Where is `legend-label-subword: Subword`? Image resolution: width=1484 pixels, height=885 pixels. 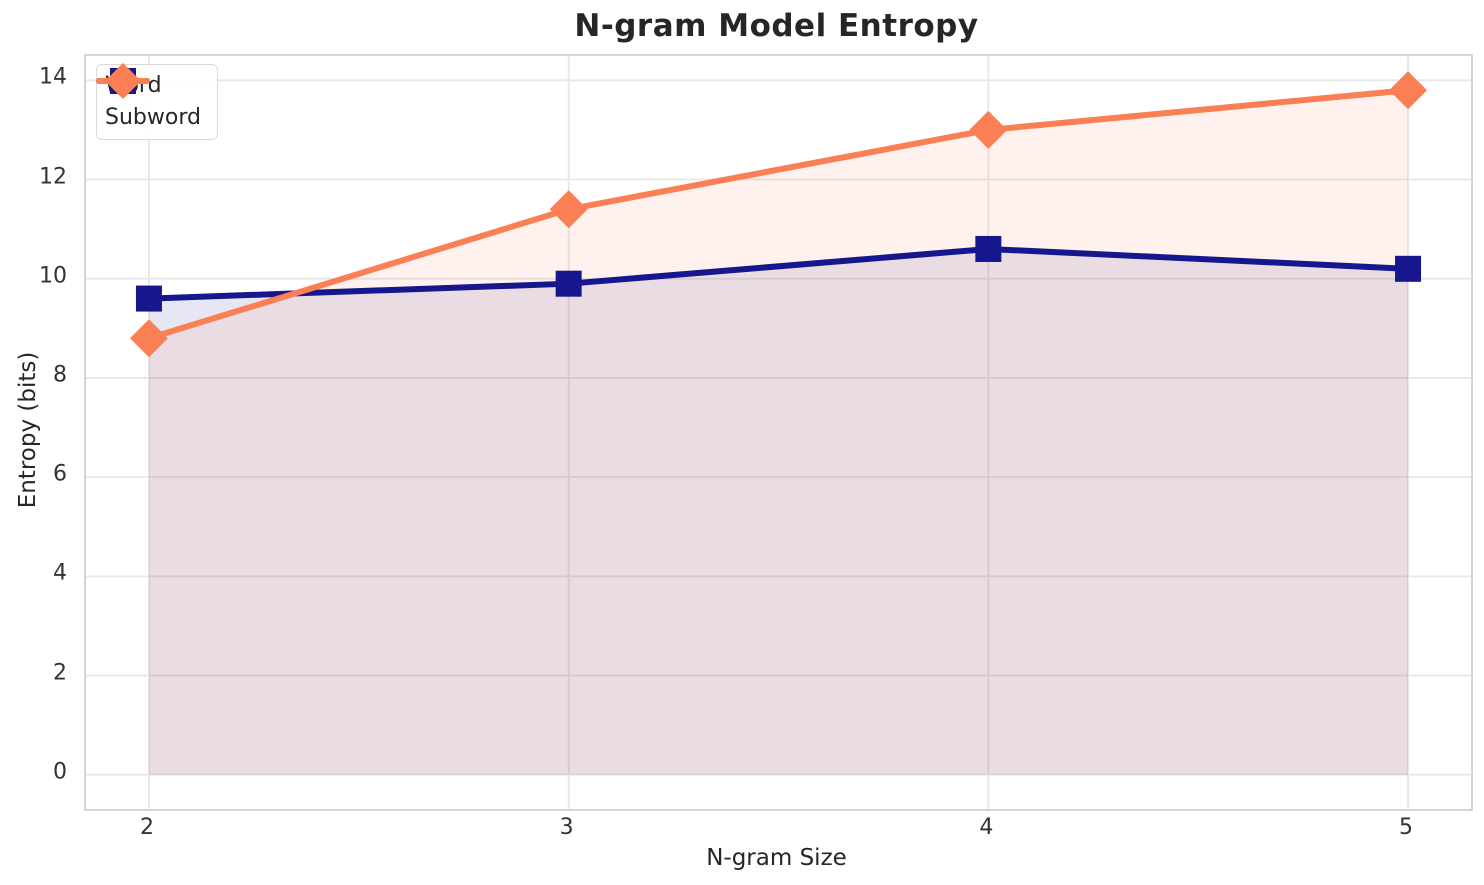 legend-label-subword: Subword is located at coordinates (153, 117).